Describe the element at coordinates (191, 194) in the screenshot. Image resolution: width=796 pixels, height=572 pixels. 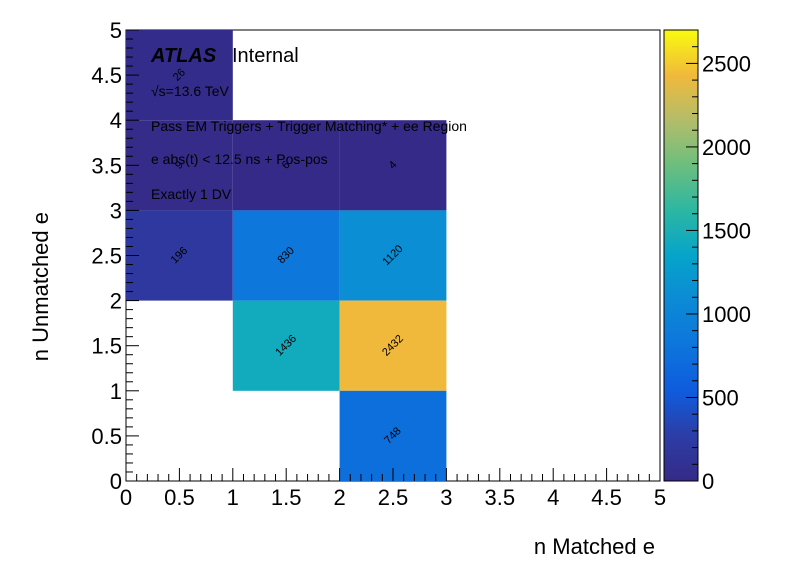
I see `selection-line-3: Exactly 1 DV` at that location.